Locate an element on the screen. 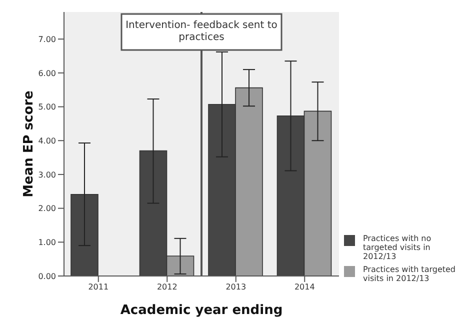 This screenshot has height=330, width=475. y-tick-label: 3.00 is located at coordinates (47, 175).